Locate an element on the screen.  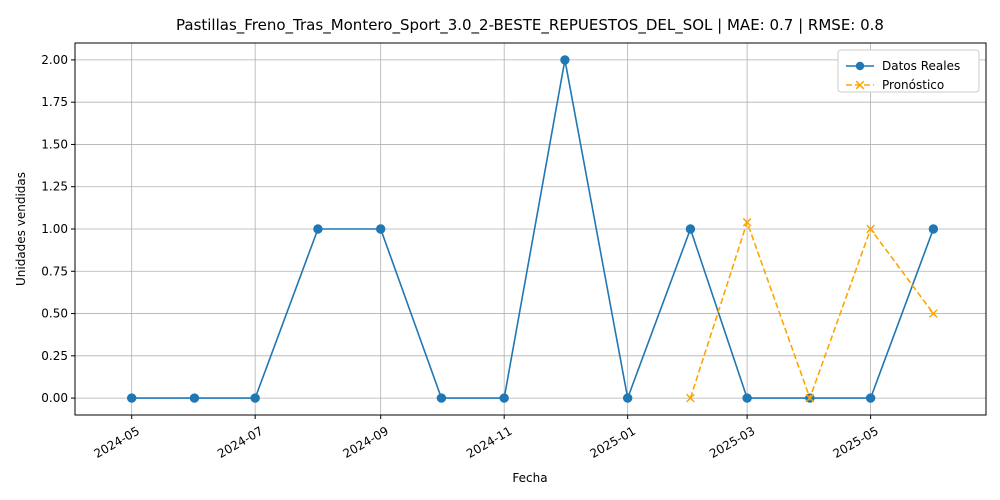
y-tick-label: 1.50 is located at coordinates (54, 144).